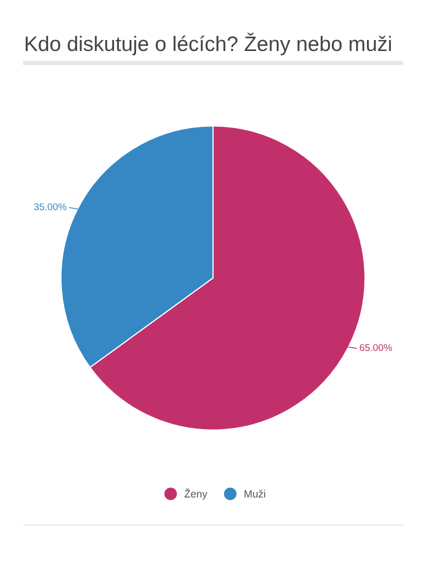  What do you see at coordinates (50, 206) in the screenshot?
I see `data-label: 35.00%` at bounding box center [50, 206].